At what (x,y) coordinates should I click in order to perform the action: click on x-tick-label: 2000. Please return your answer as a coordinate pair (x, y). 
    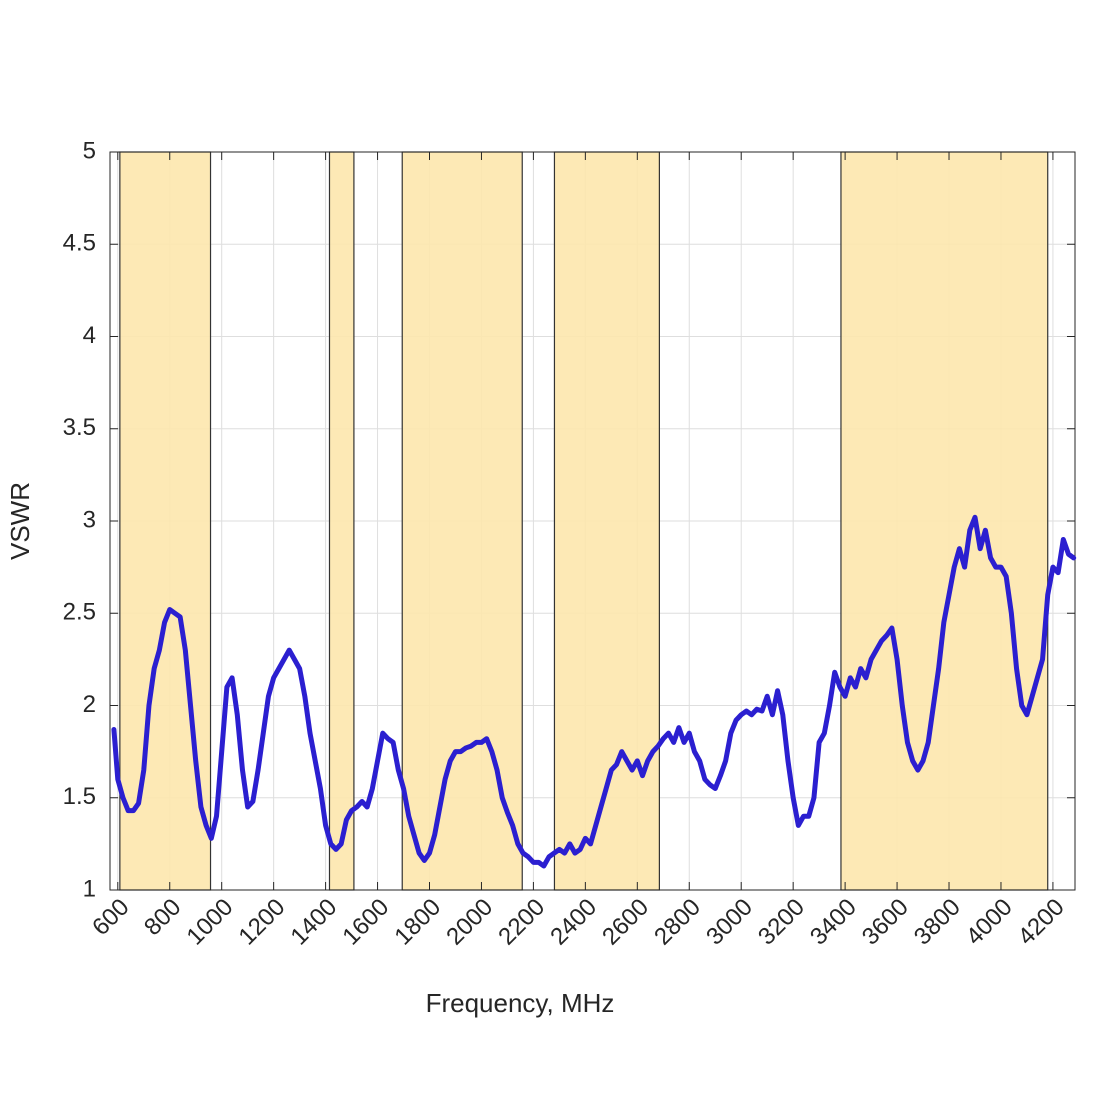
    Looking at the image, I should click on (469, 922).